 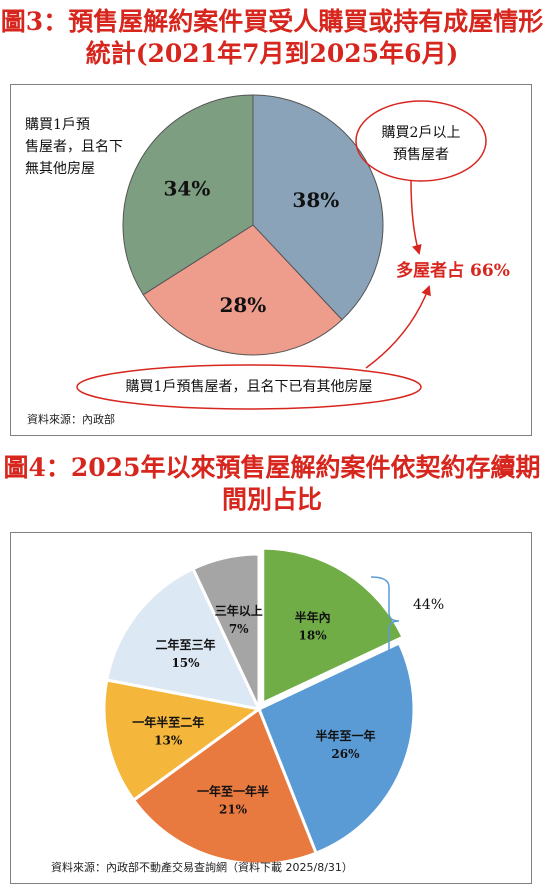 I want to click on callout-ellipse-multi, so click(x=421, y=141).